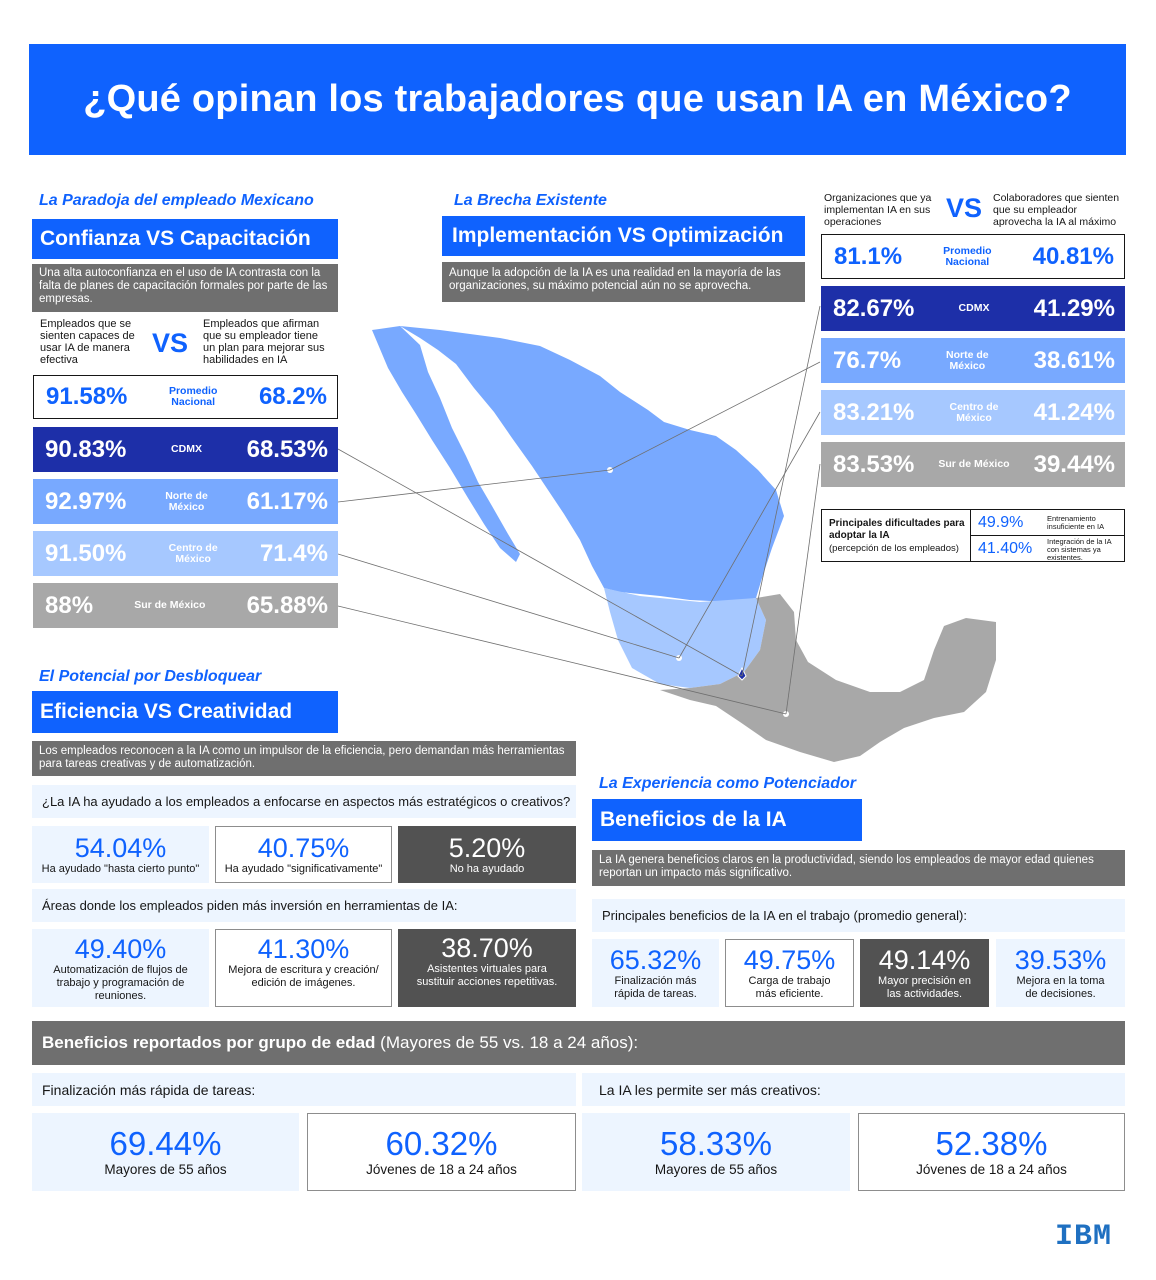 This screenshot has height=1280, width=1156. Describe the element at coordinates (287, 449) in the screenshot. I see `s1-cdmx-right: 68.53%` at that location.